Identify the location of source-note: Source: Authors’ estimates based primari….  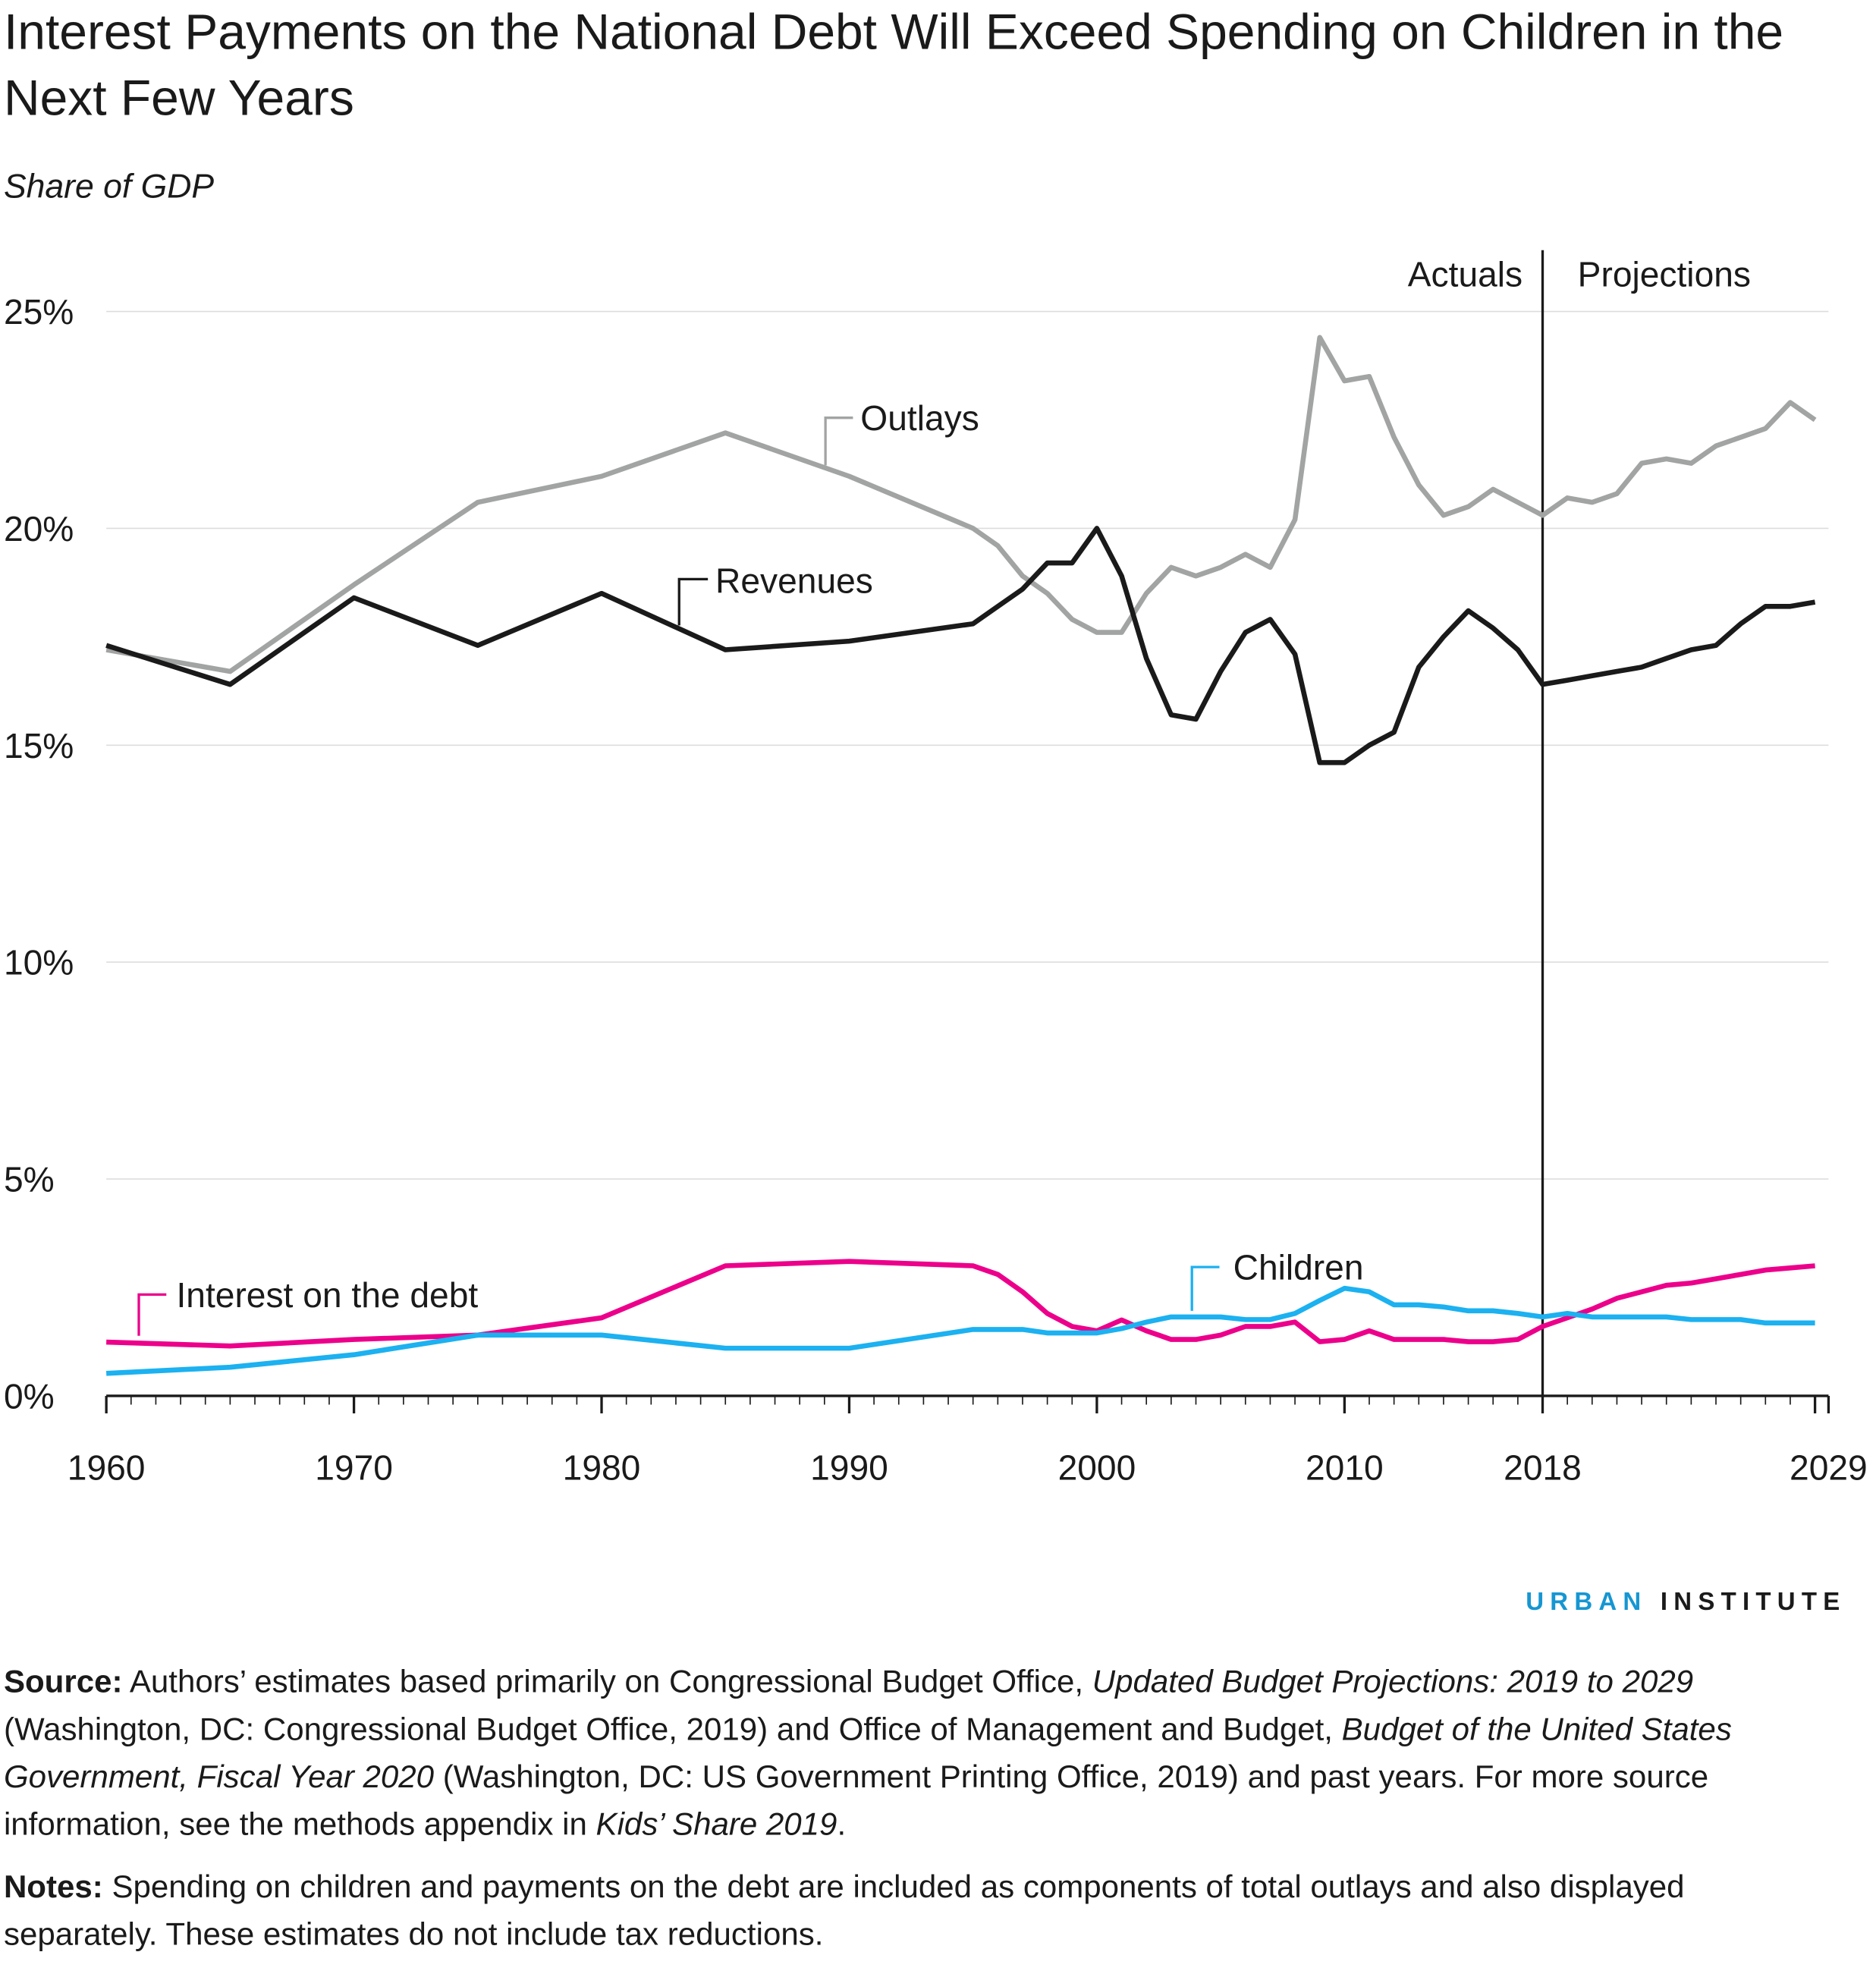
(867, 1753).